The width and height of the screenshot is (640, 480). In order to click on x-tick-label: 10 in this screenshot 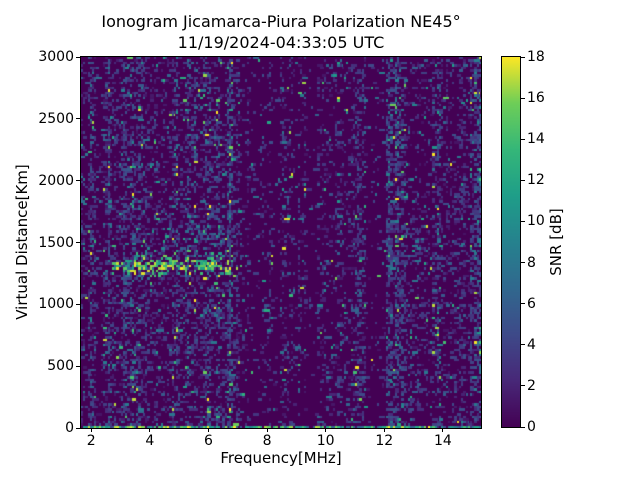, I will do `click(325, 441)`.